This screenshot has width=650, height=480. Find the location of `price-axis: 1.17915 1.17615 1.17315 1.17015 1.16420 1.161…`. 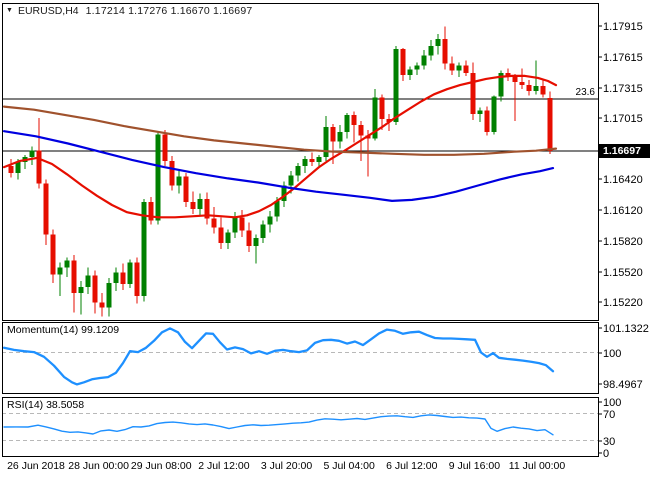

price-axis: 1.17915 1.17615 1.17315 1.17015 1.16420 1.161… is located at coordinates (620, 165).